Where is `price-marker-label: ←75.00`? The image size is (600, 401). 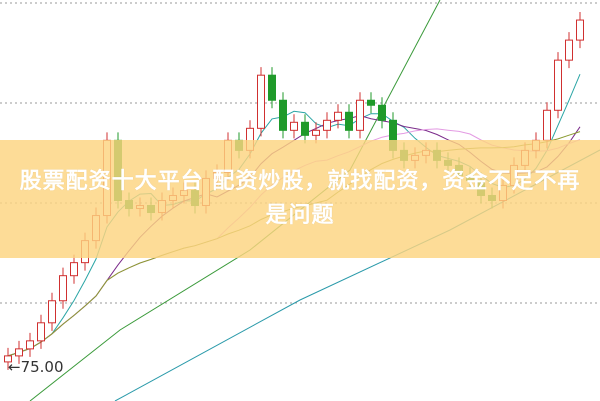 price-marker-label: ←75.00 is located at coordinates (36, 367).